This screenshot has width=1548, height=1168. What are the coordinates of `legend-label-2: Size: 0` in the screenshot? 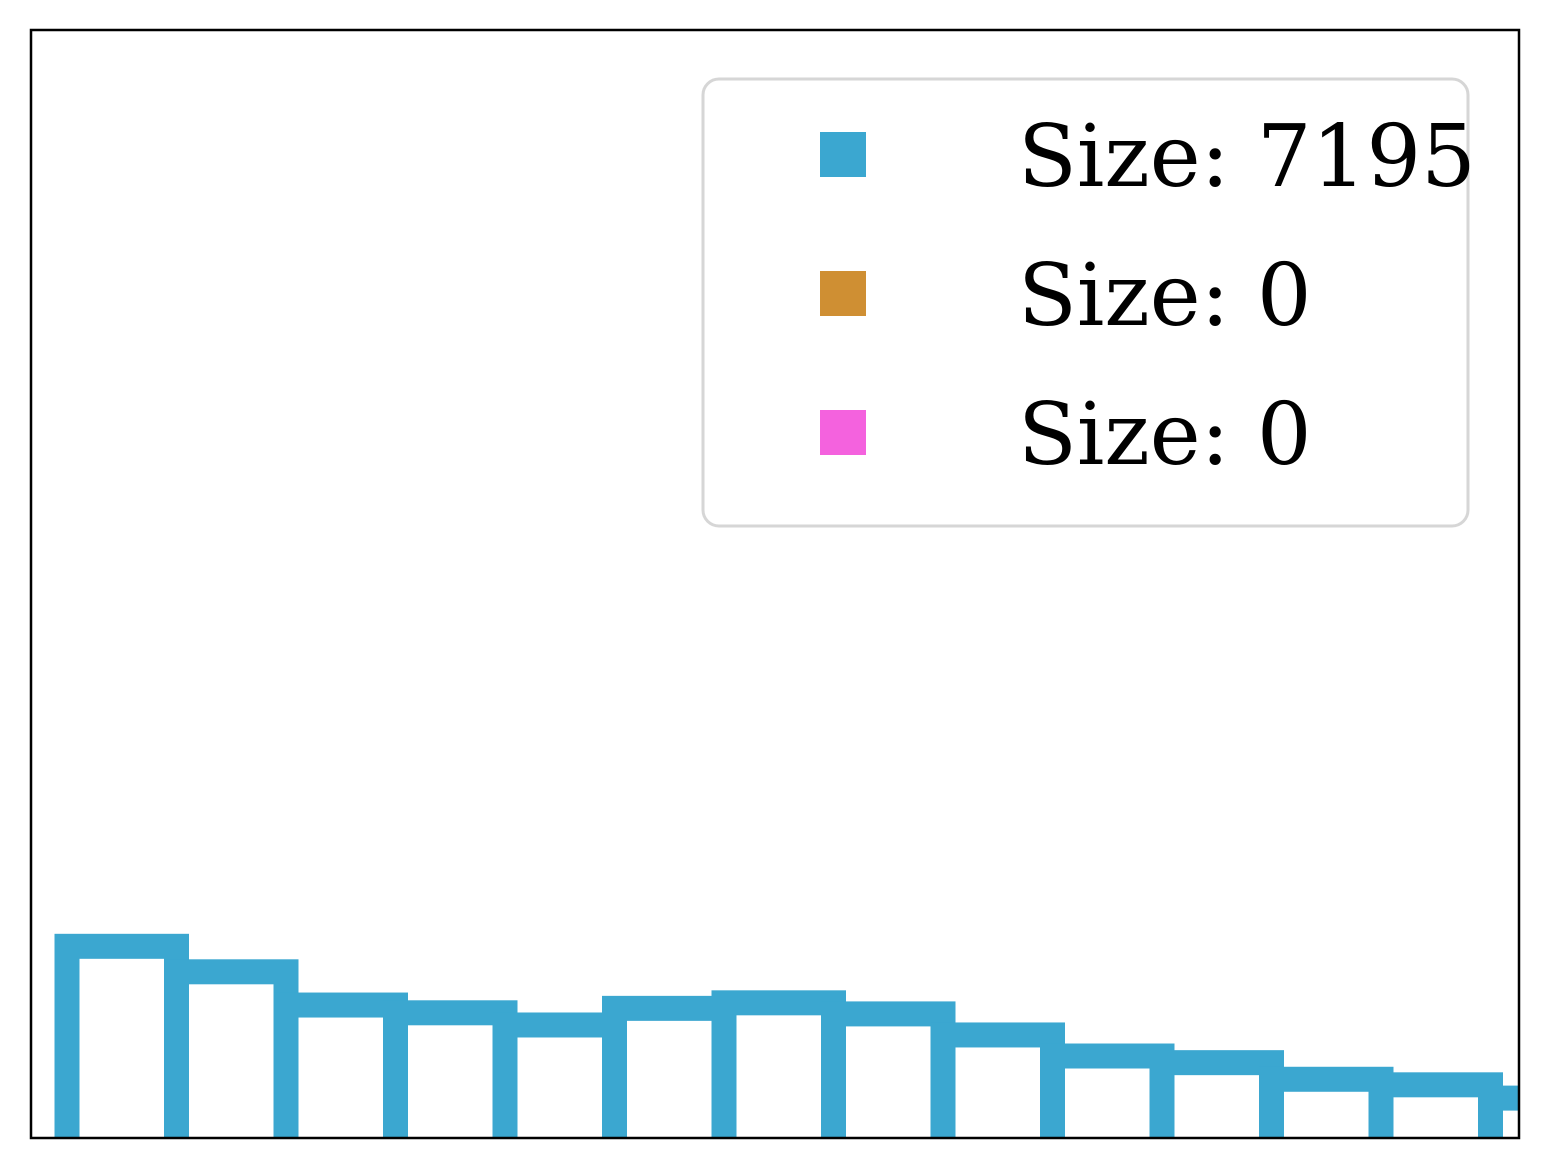 It's located at (1165, 435).